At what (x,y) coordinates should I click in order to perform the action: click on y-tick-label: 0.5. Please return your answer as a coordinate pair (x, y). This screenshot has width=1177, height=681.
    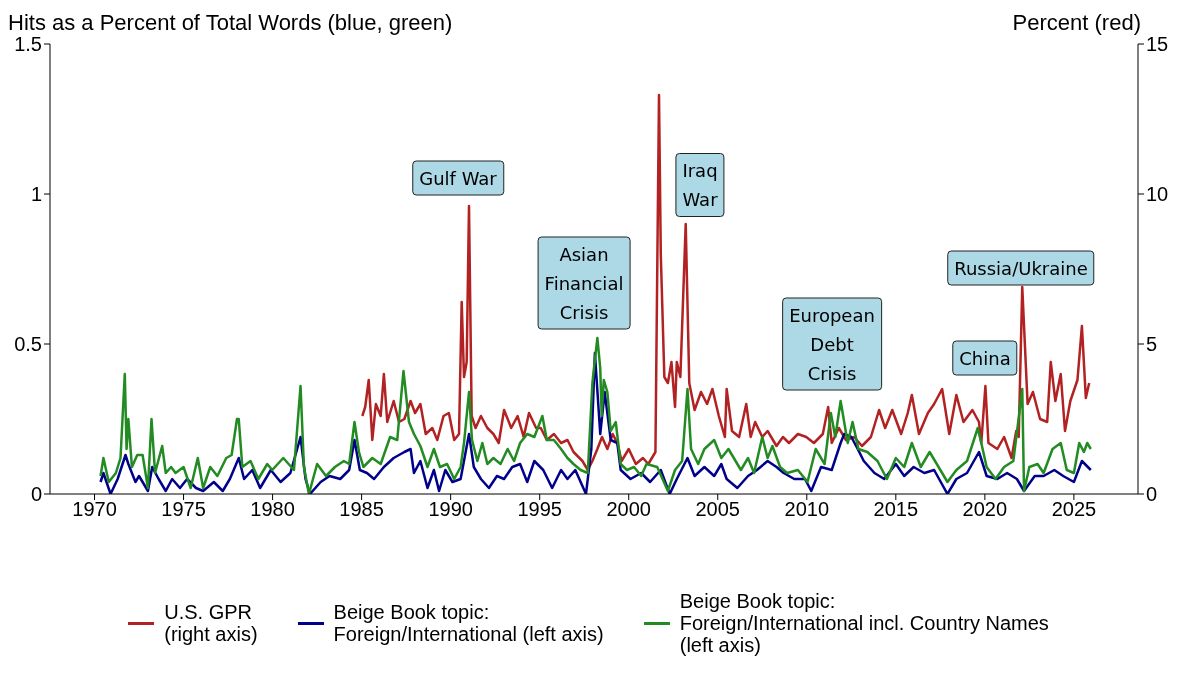
    Looking at the image, I should click on (28, 344).